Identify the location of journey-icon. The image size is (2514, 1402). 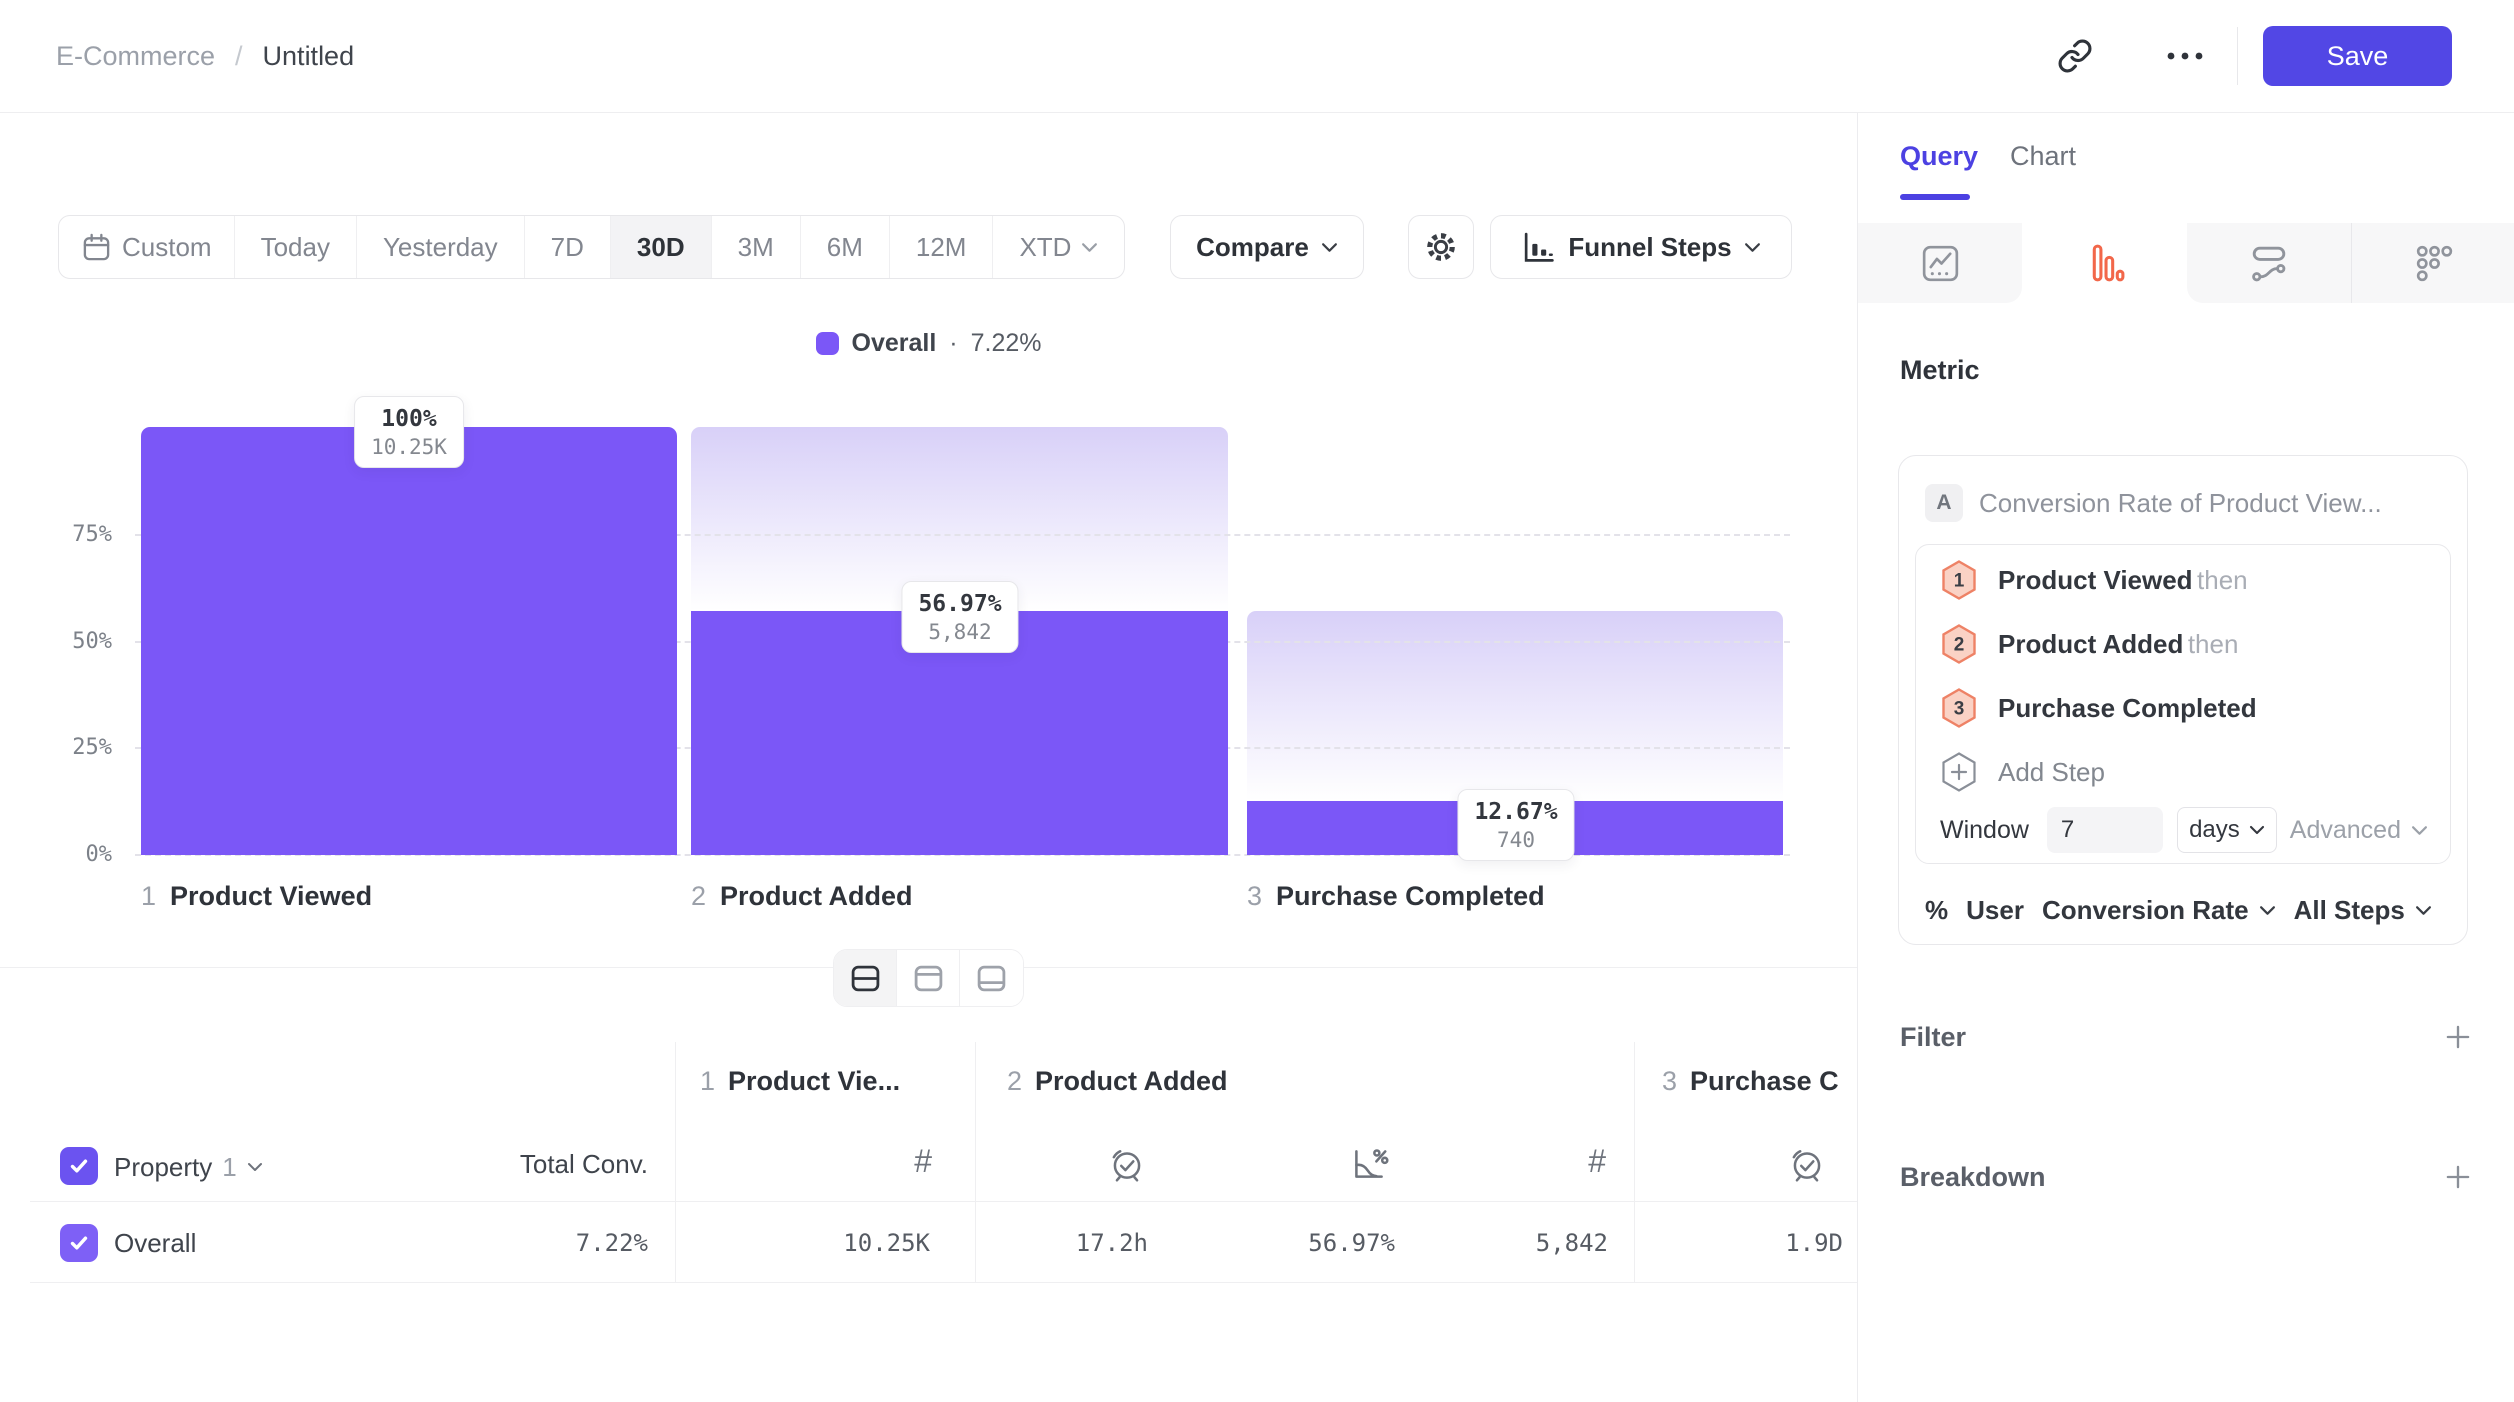
(2269, 263).